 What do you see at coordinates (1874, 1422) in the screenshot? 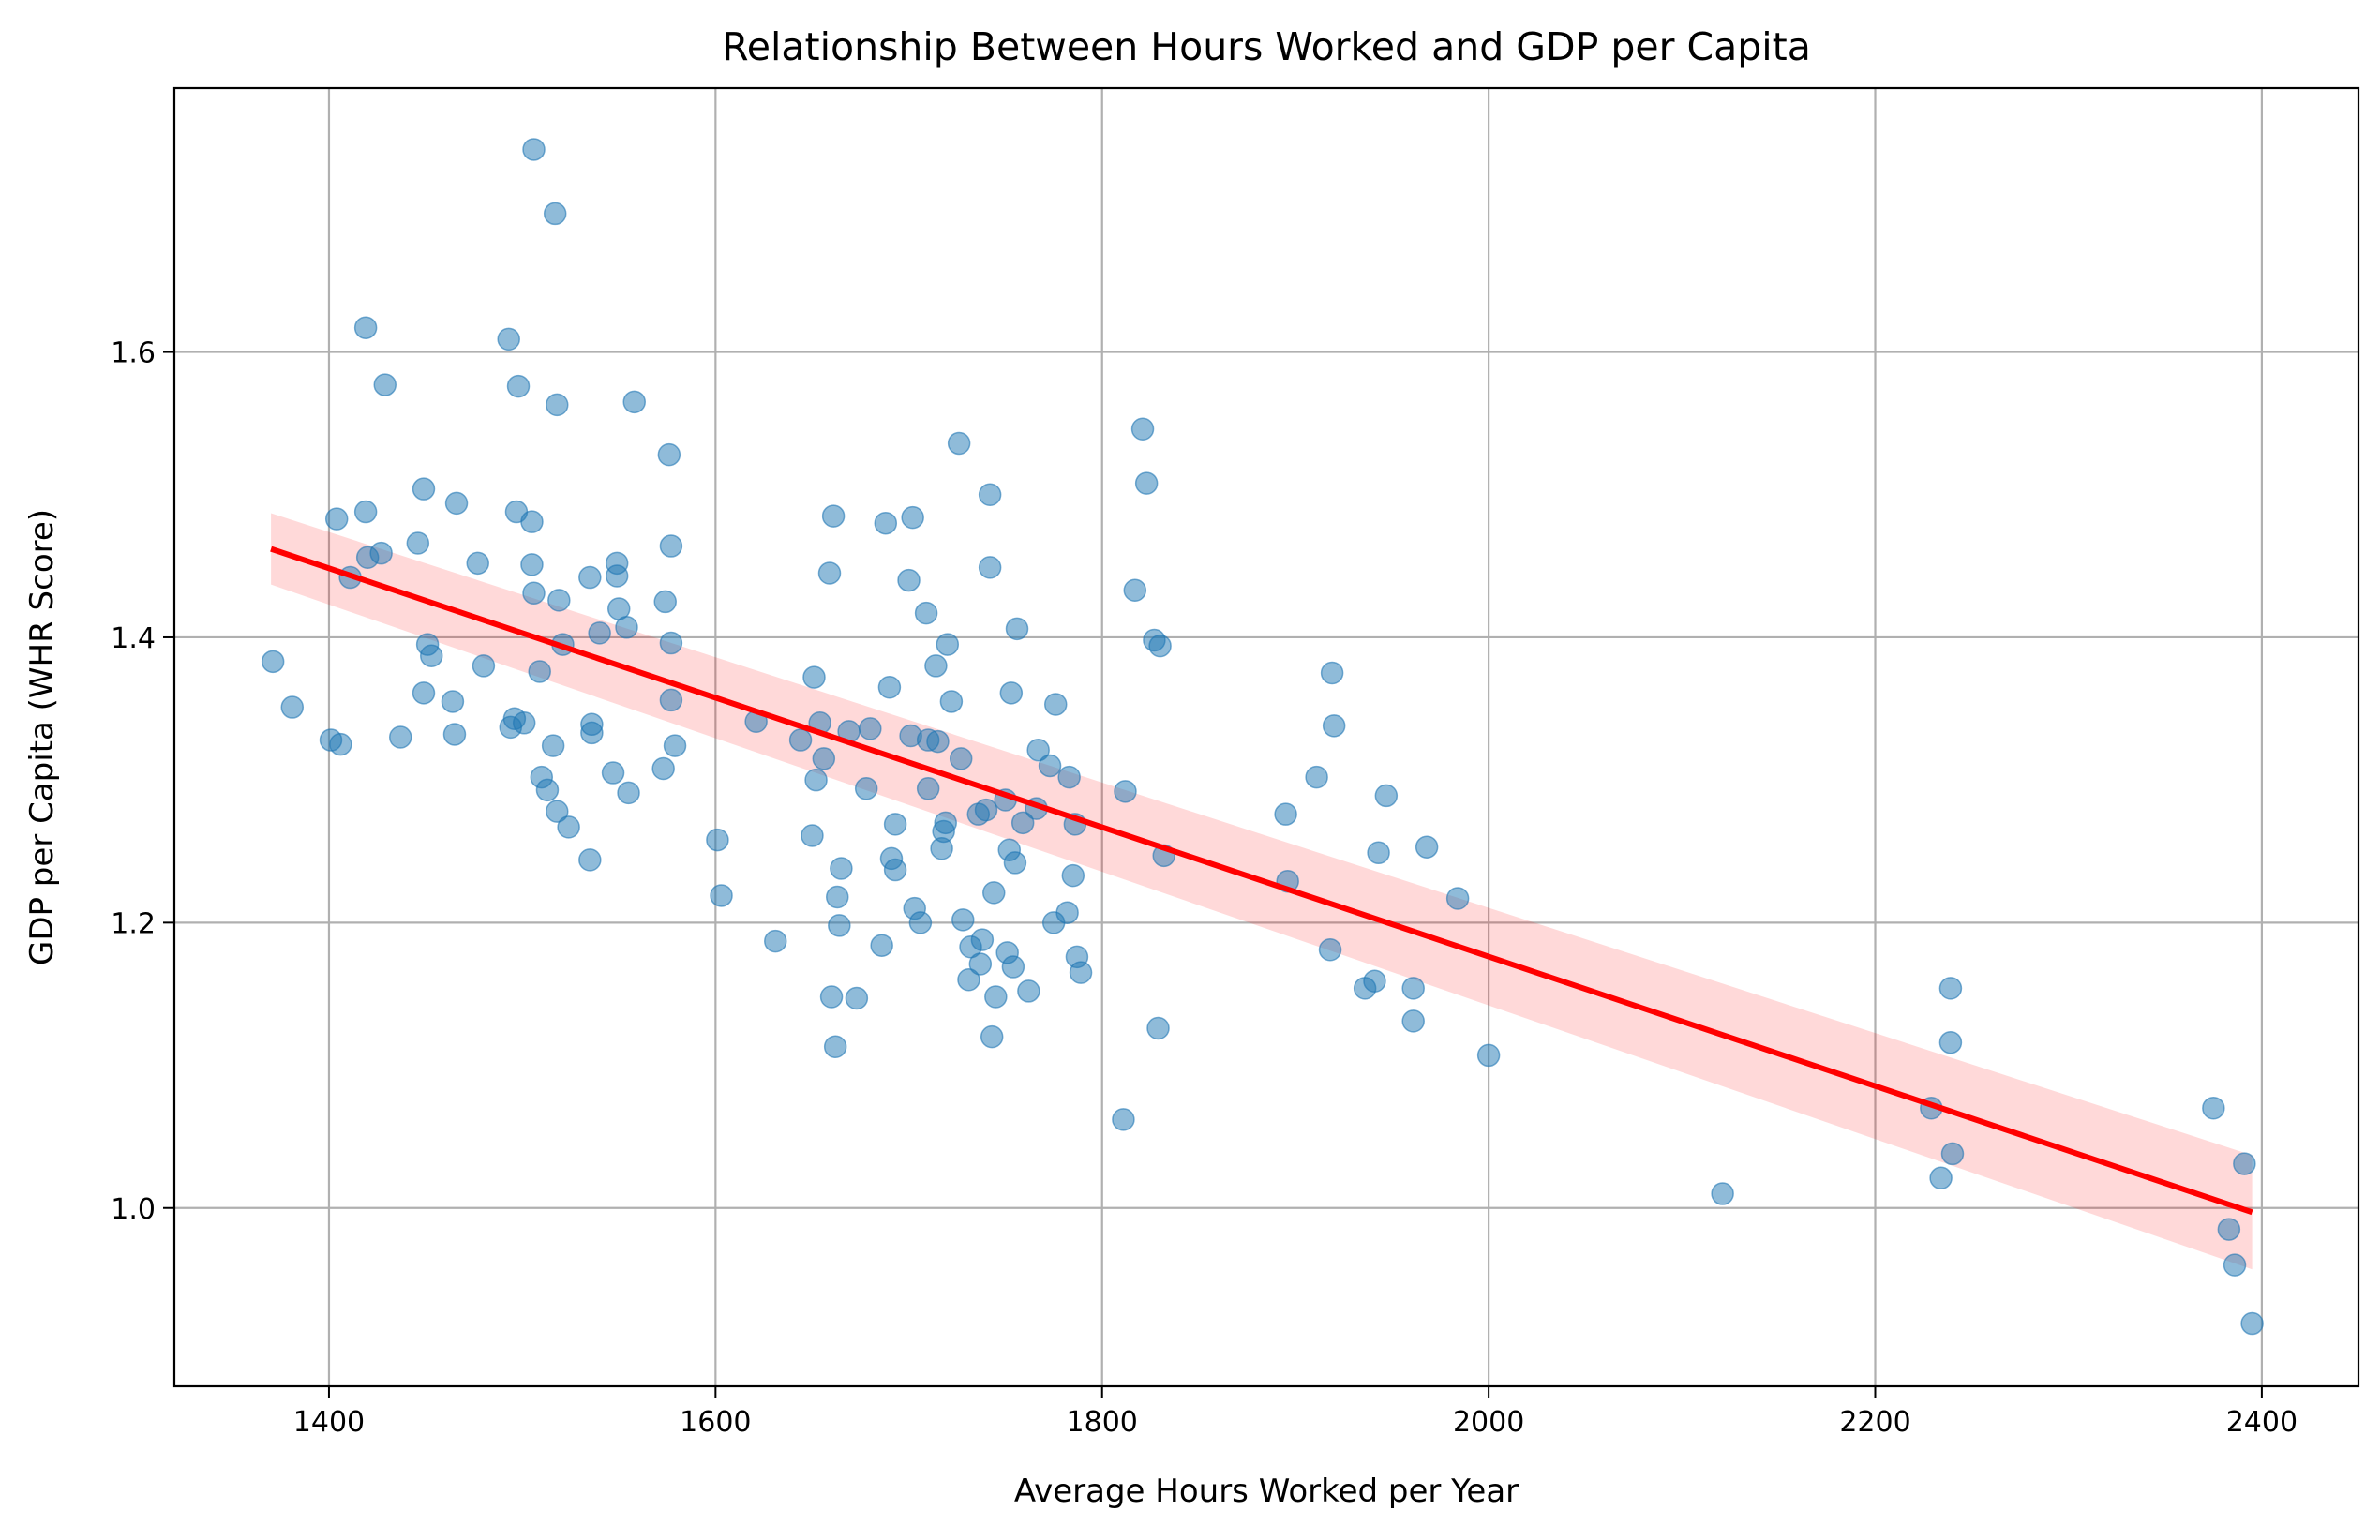
I see `x-tick-label: 2200` at bounding box center [1874, 1422].